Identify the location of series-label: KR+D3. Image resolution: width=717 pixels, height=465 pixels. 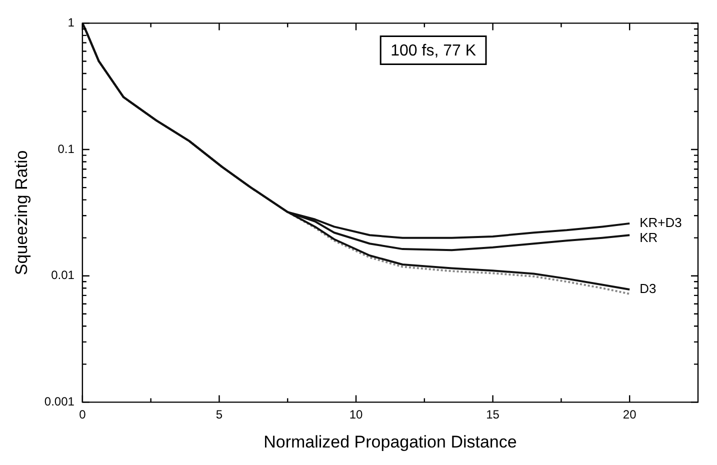
(661, 222).